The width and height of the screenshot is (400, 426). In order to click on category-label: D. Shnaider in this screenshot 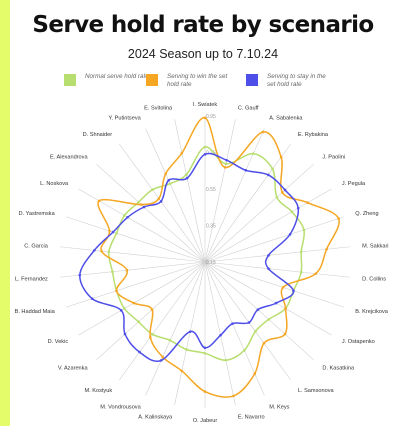, I will do `click(98, 135)`.